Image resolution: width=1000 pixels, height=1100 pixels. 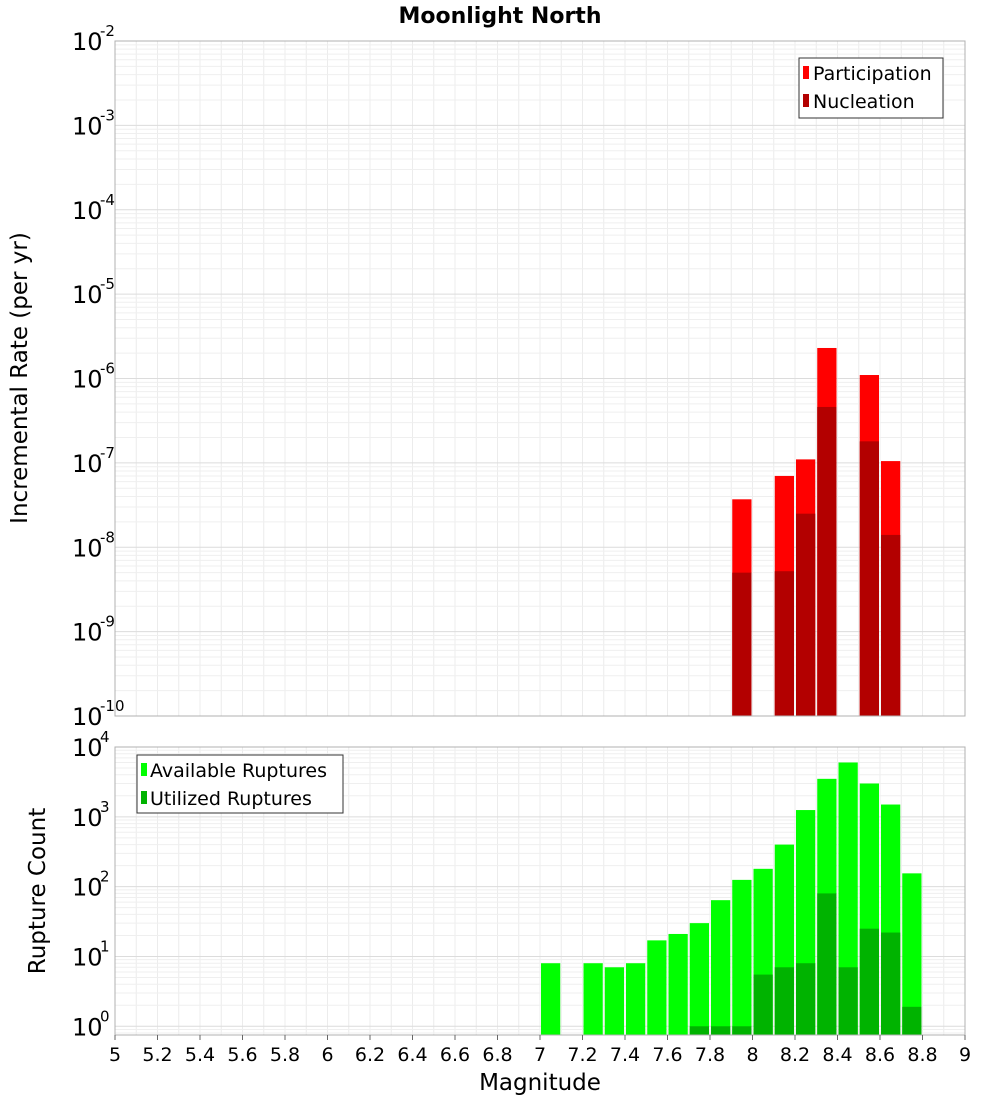 What do you see at coordinates (107, 115) in the screenshot?
I see `rate-y-tick-exponent: -3` at bounding box center [107, 115].